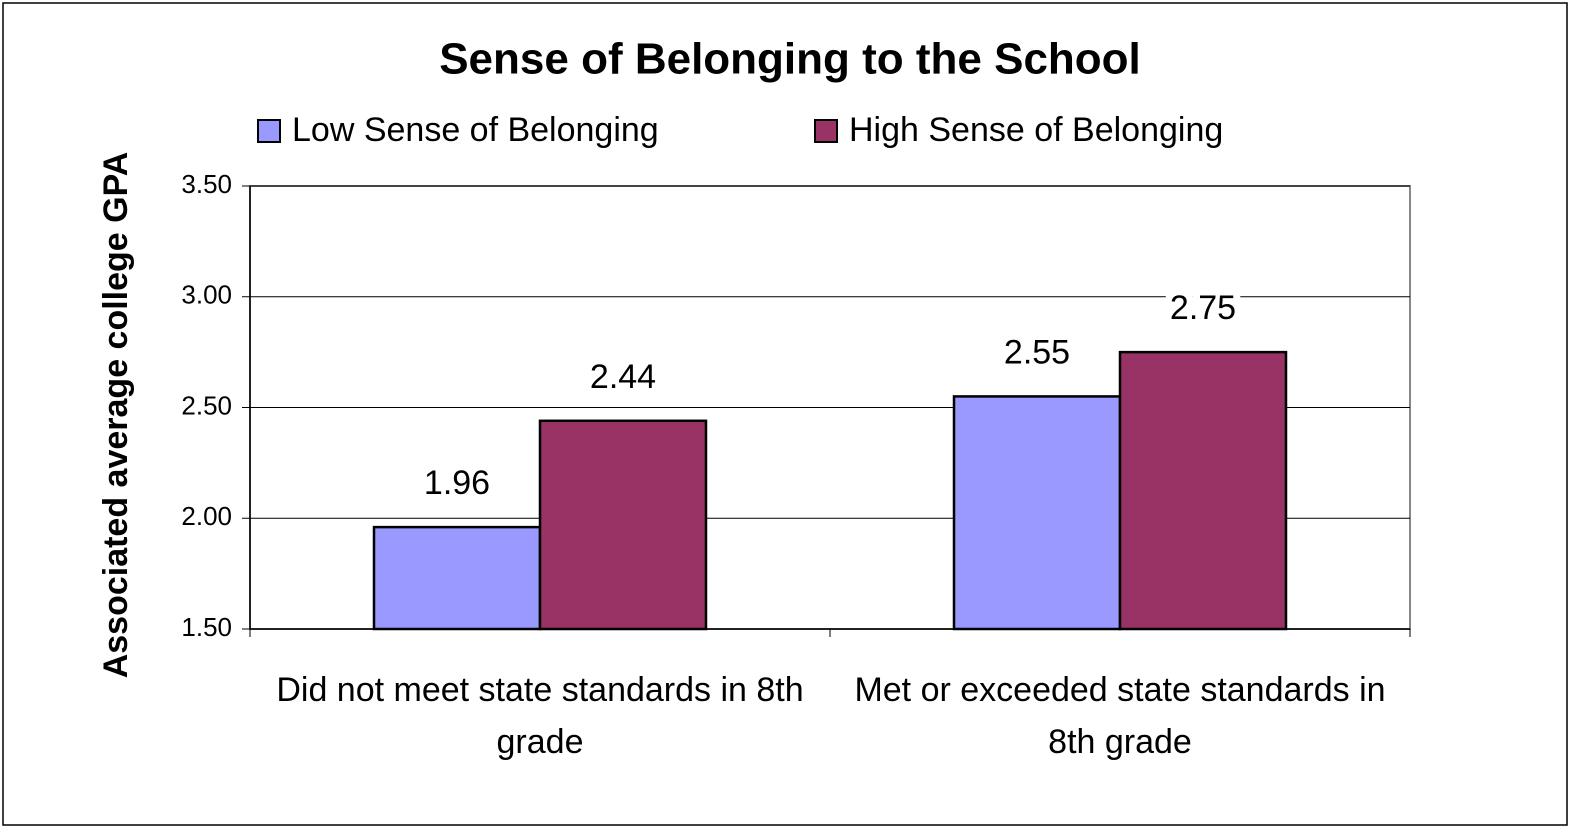 The width and height of the screenshot is (1580, 831). What do you see at coordinates (206, 184) in the screenshot?
I see `y-tick-label: 3.50` at bounding box center [206, 184].